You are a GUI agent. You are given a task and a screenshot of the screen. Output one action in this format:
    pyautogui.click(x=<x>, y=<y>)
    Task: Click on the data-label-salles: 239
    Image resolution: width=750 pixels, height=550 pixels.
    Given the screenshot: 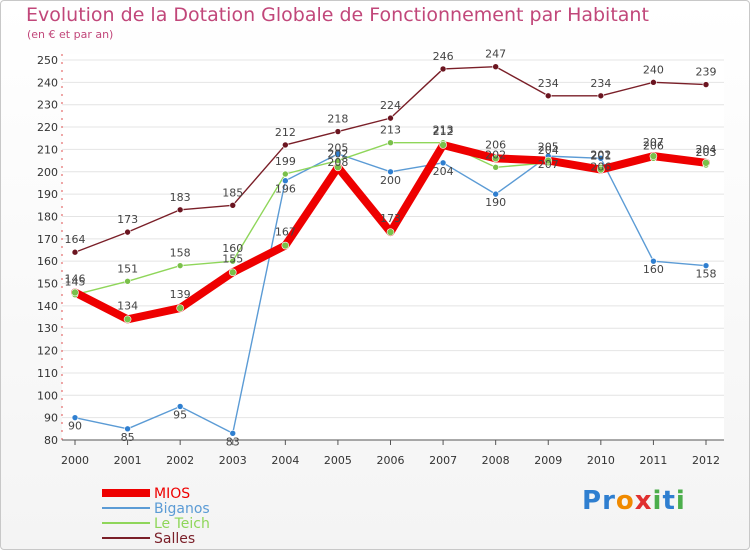 What is the action you would take?
    pyautogui.click(x=706, y=72)
    